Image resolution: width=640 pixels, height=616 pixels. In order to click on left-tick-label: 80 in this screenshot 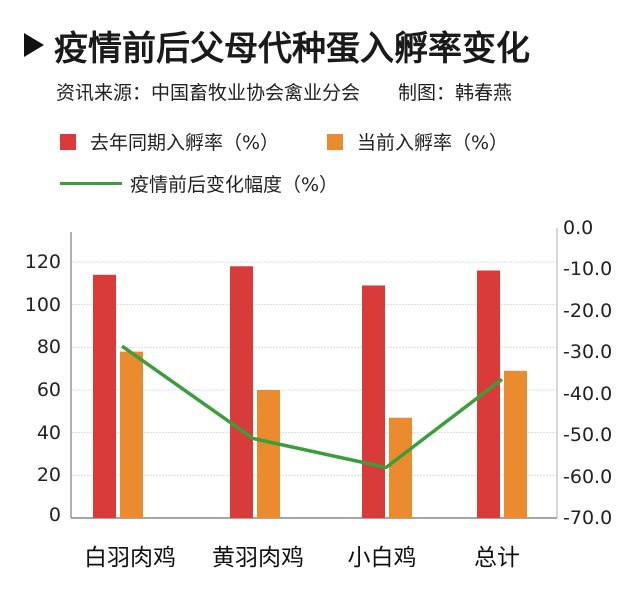, I will do `click(48, 347)`.